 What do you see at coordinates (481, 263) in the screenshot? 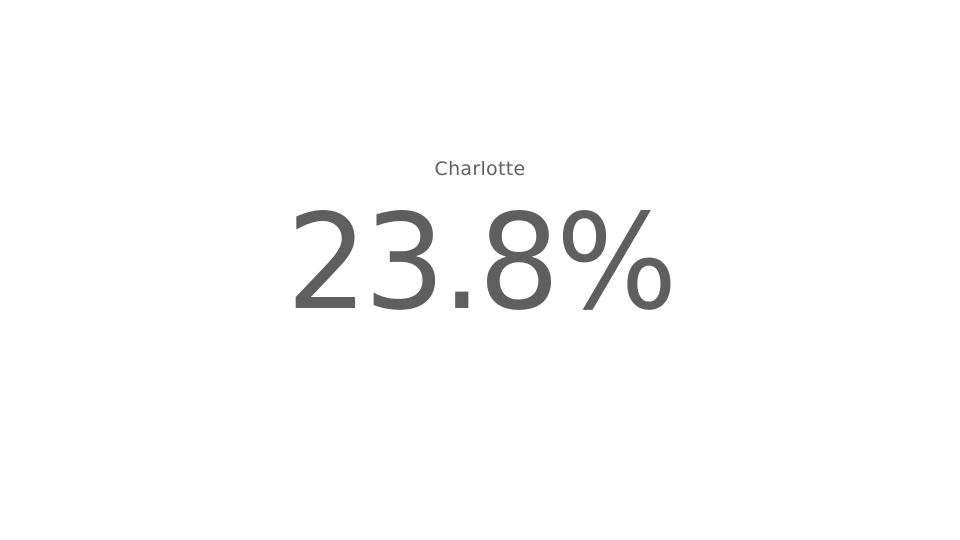
I see `kpi-value: 23.8%` at bounding box center [481, 263].